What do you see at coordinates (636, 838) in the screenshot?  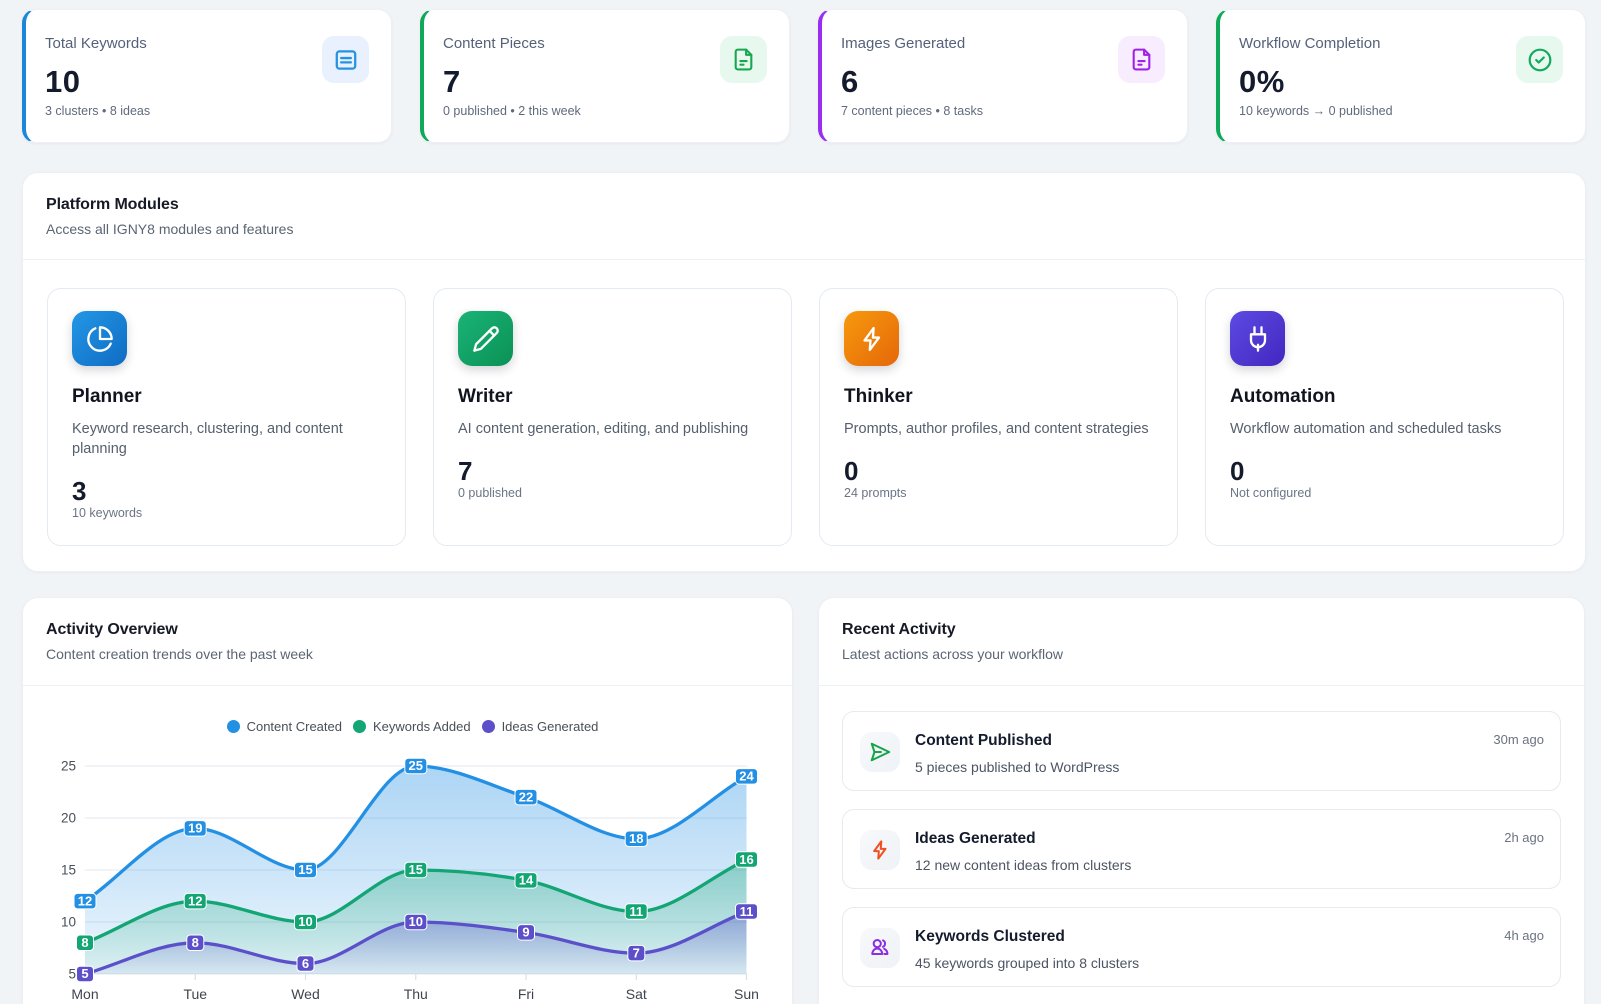 I see `svg-text: 18` at bounding box center [636, 838].